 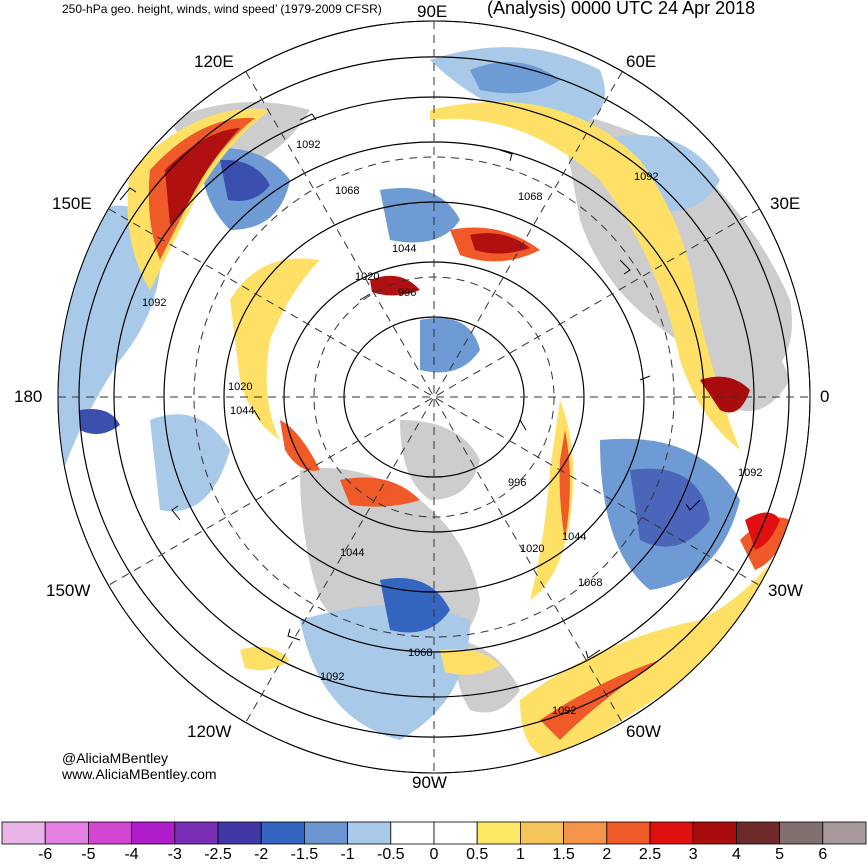 I want to click on lon-label-180: 180, so click(x=28, y=396).